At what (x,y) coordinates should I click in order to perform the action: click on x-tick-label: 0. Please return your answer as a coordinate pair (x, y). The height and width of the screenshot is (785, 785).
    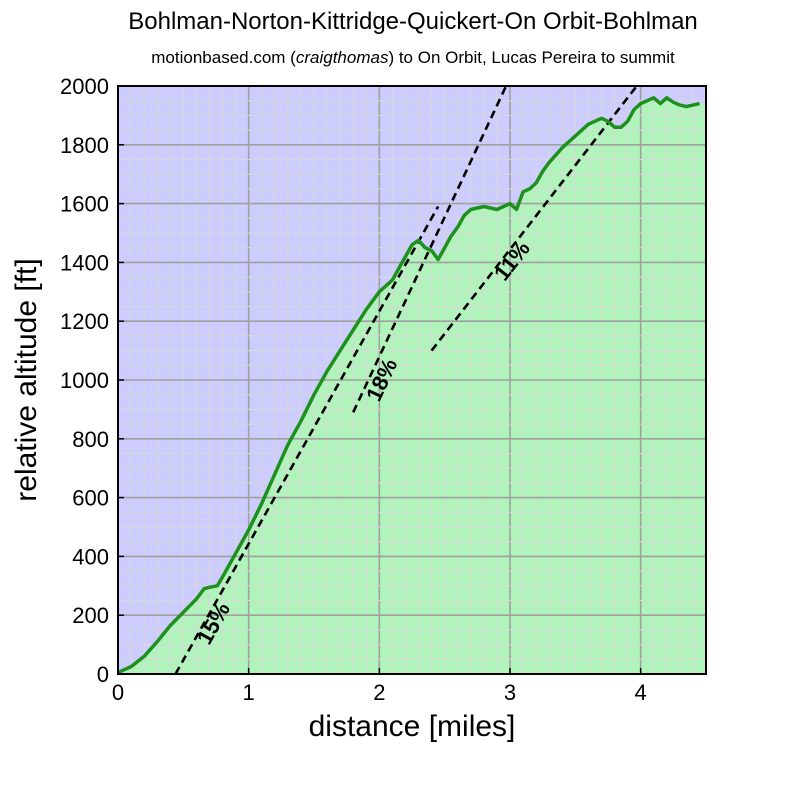
    Looking at the image, I should click on (118, 692).